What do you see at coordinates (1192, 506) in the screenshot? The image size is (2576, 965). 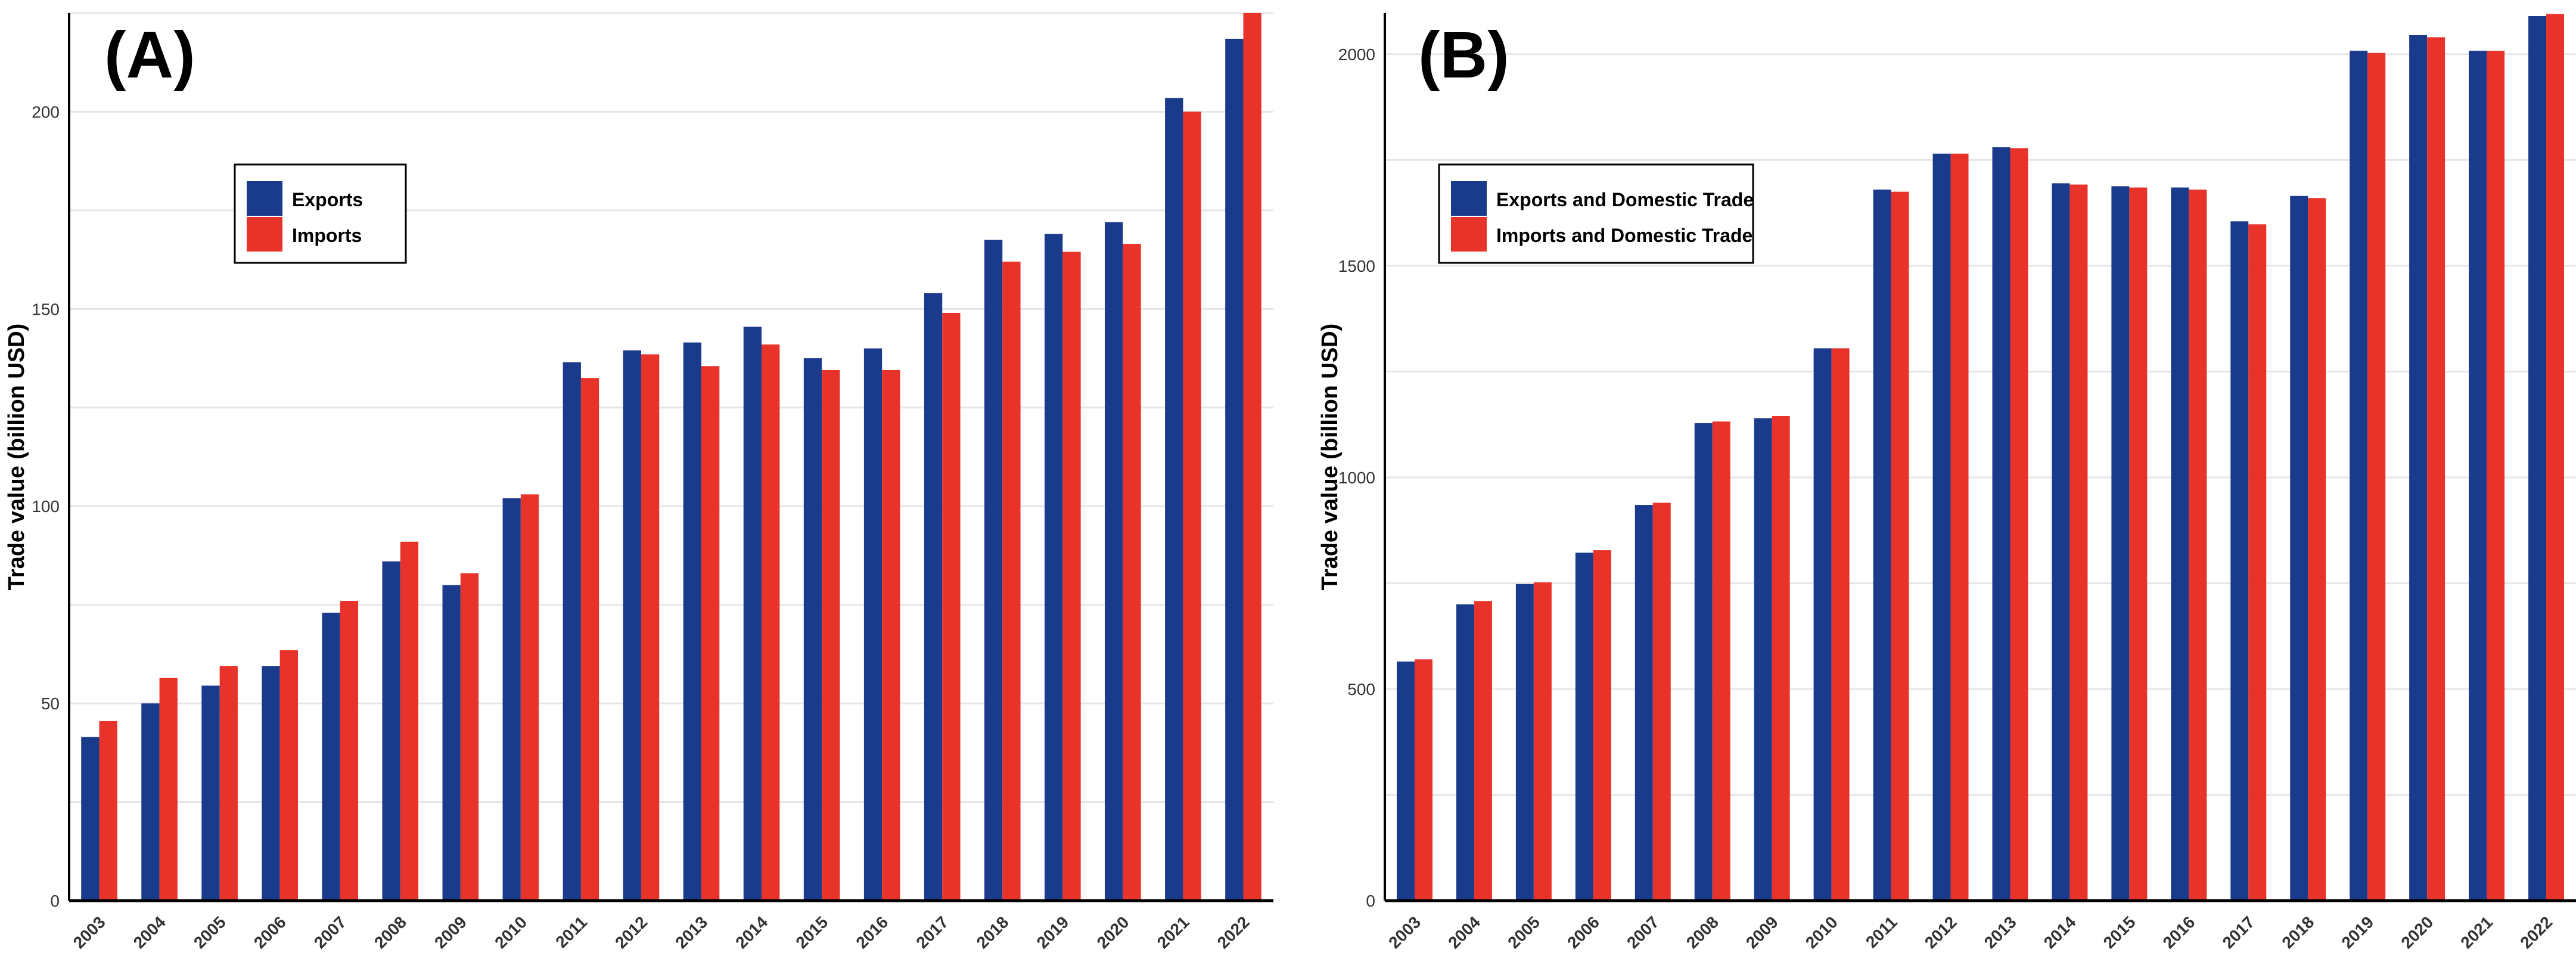 I see `bar-series2-2021` at bounding box center [1192, 506].